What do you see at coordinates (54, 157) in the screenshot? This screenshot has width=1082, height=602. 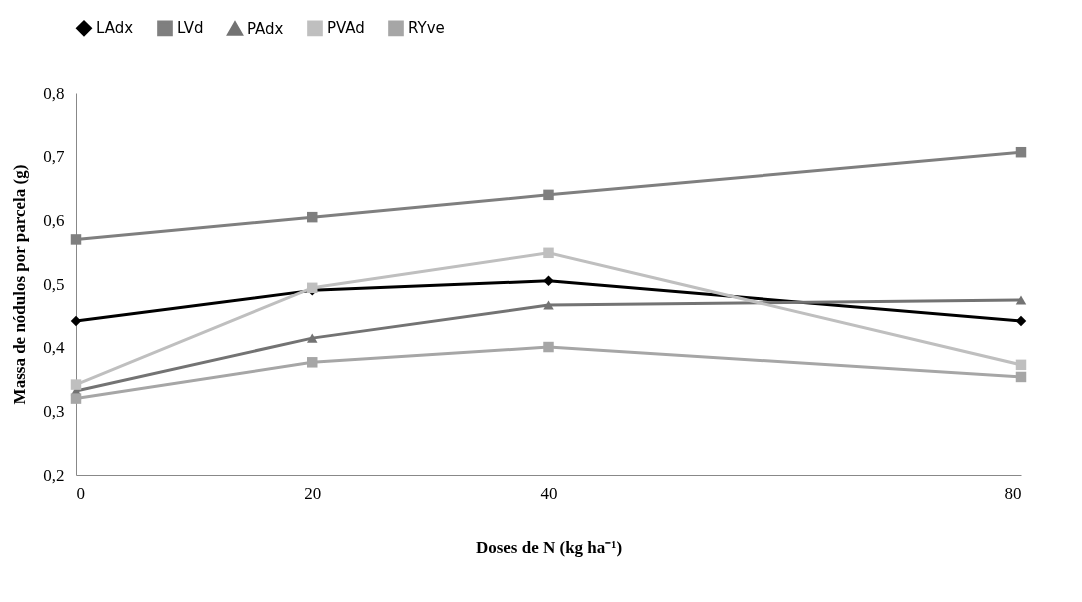 I see `y-tick-label: 0,7` at bounding box center [54, 157].